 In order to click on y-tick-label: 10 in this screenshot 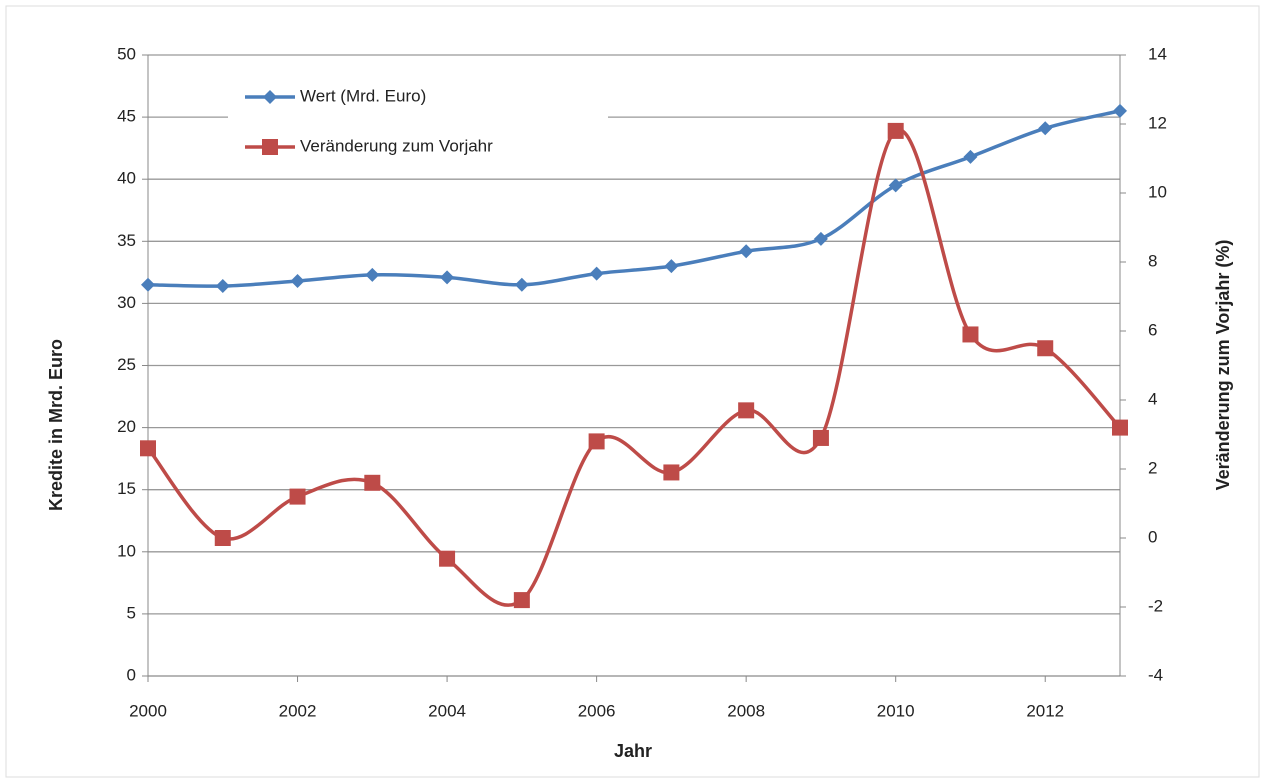, I will do `click(126, 550)`.